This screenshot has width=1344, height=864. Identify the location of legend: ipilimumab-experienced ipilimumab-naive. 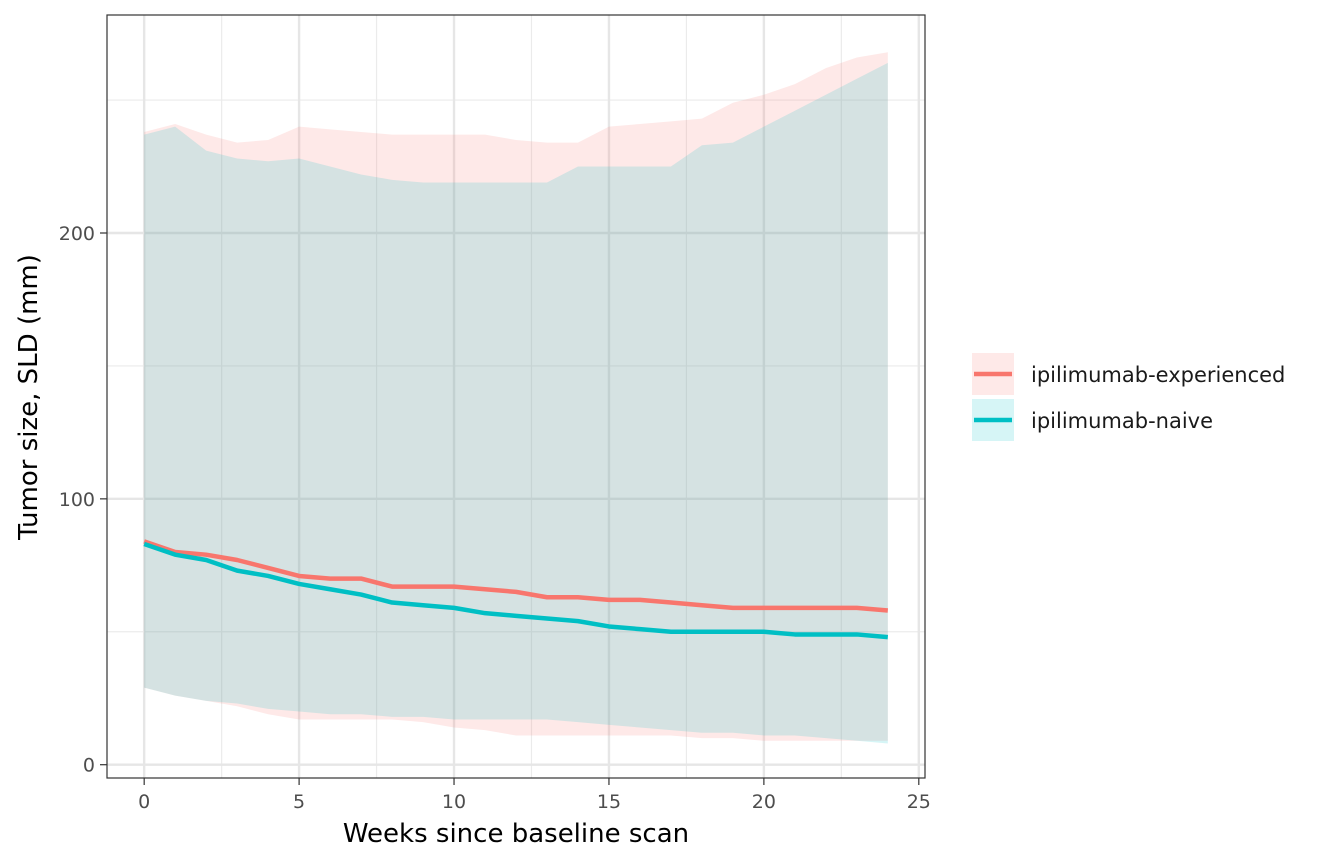
(1128, 397).